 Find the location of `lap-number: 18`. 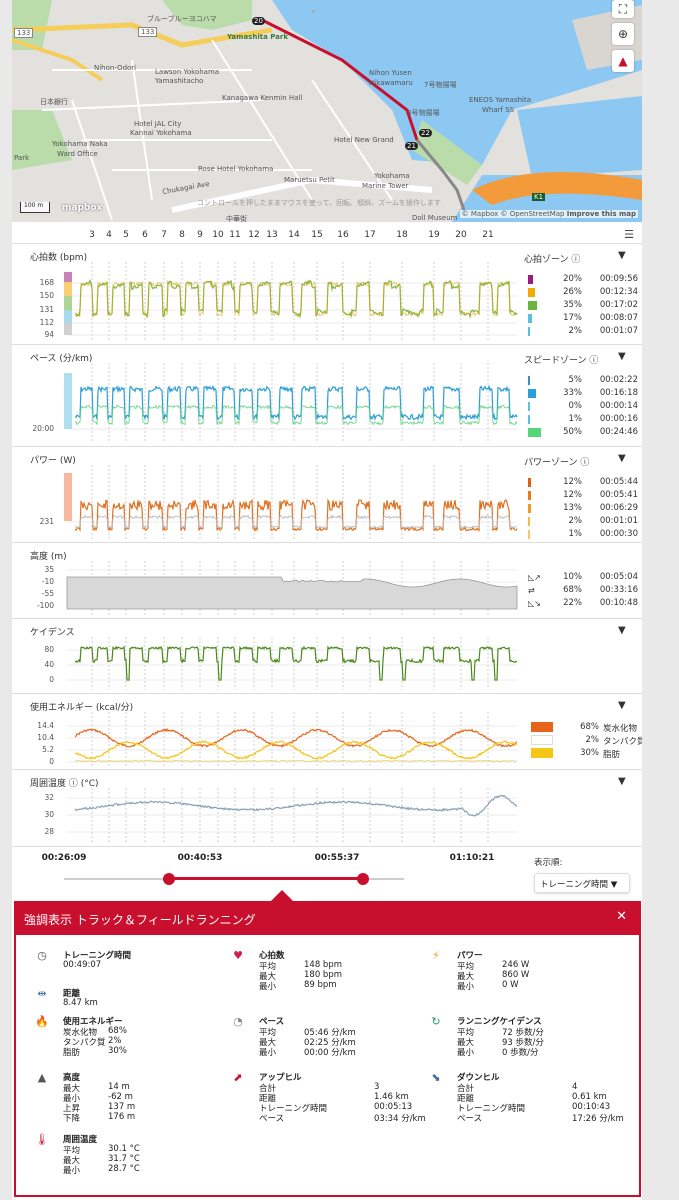

lap-number: 18 is located at coordinates (402, 235).